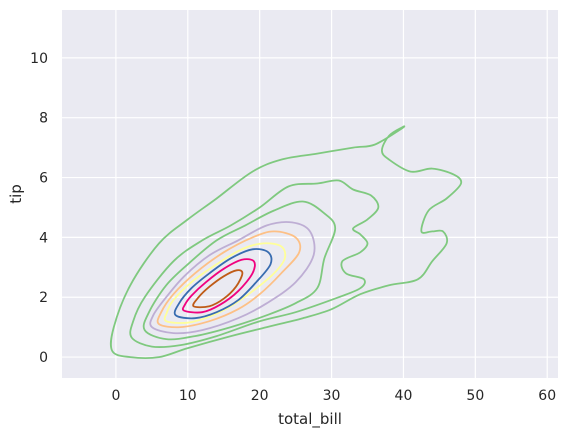 The width and height of the screenshot is (566, 437). I want to click on x-tick-label: 30, so click(332, 396).